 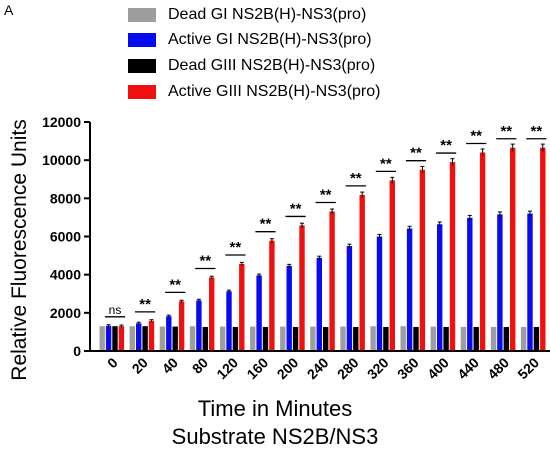 I want to click on y-tick-label: 0, so click(x=77, y=351).